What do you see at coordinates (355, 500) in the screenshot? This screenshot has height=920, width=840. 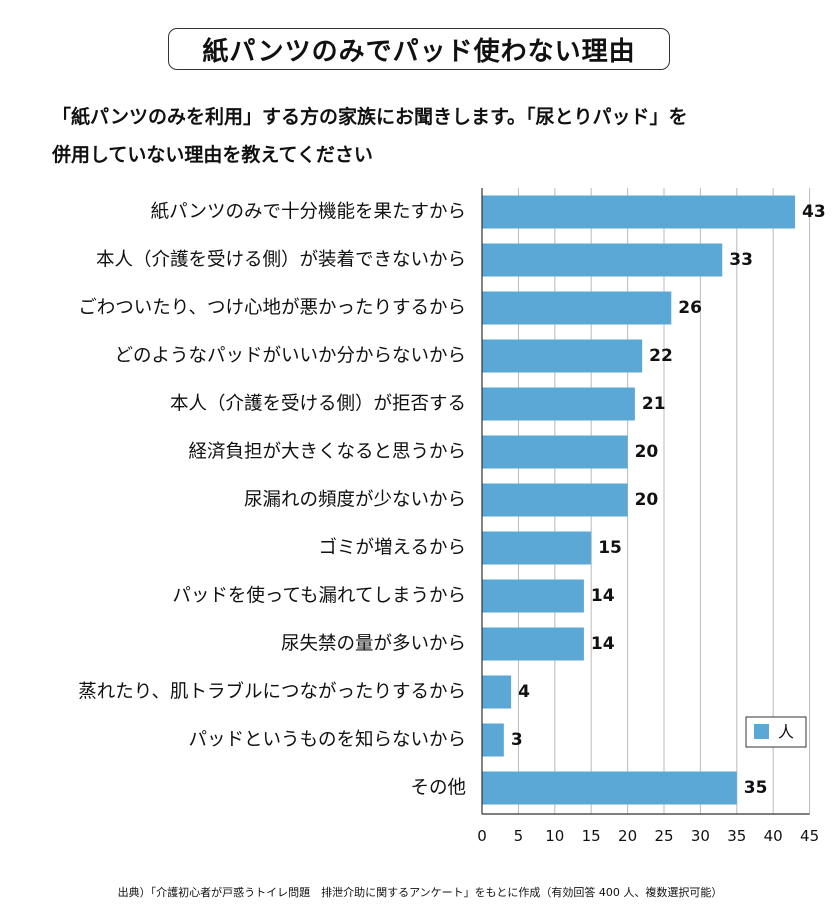 I see `category-label-6: 尿漏れの頻度が少ないから` at bounding box center [355, 500].